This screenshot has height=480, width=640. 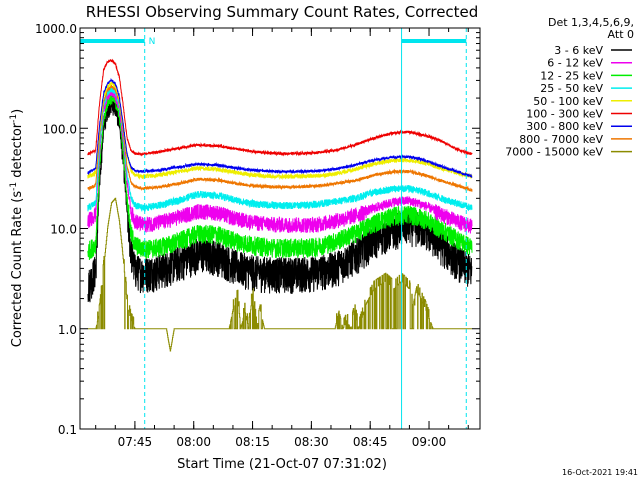 What do you see at coordinates (575, 63) in the screenshot?
I see `legend-label: 6 - 12 keV` at bounding box center [575, 63].